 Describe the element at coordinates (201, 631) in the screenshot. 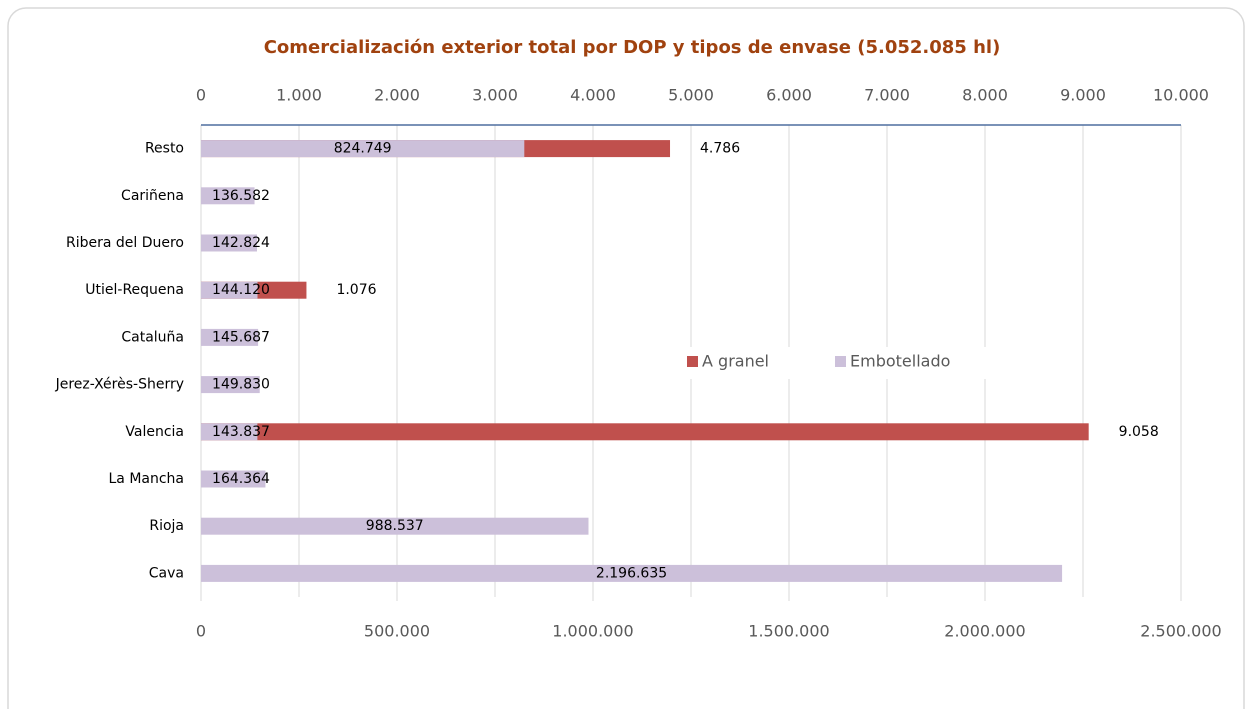

I see `x-tick-label: 0` at that location.